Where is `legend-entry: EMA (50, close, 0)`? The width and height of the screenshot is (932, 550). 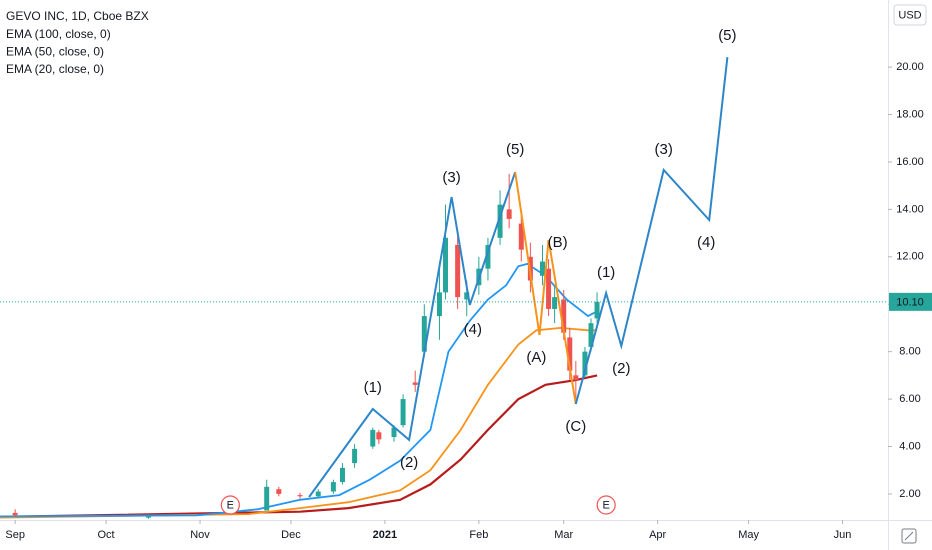
legend-entry: EMA (50, close, 0) is located at coordinates (55, 52).